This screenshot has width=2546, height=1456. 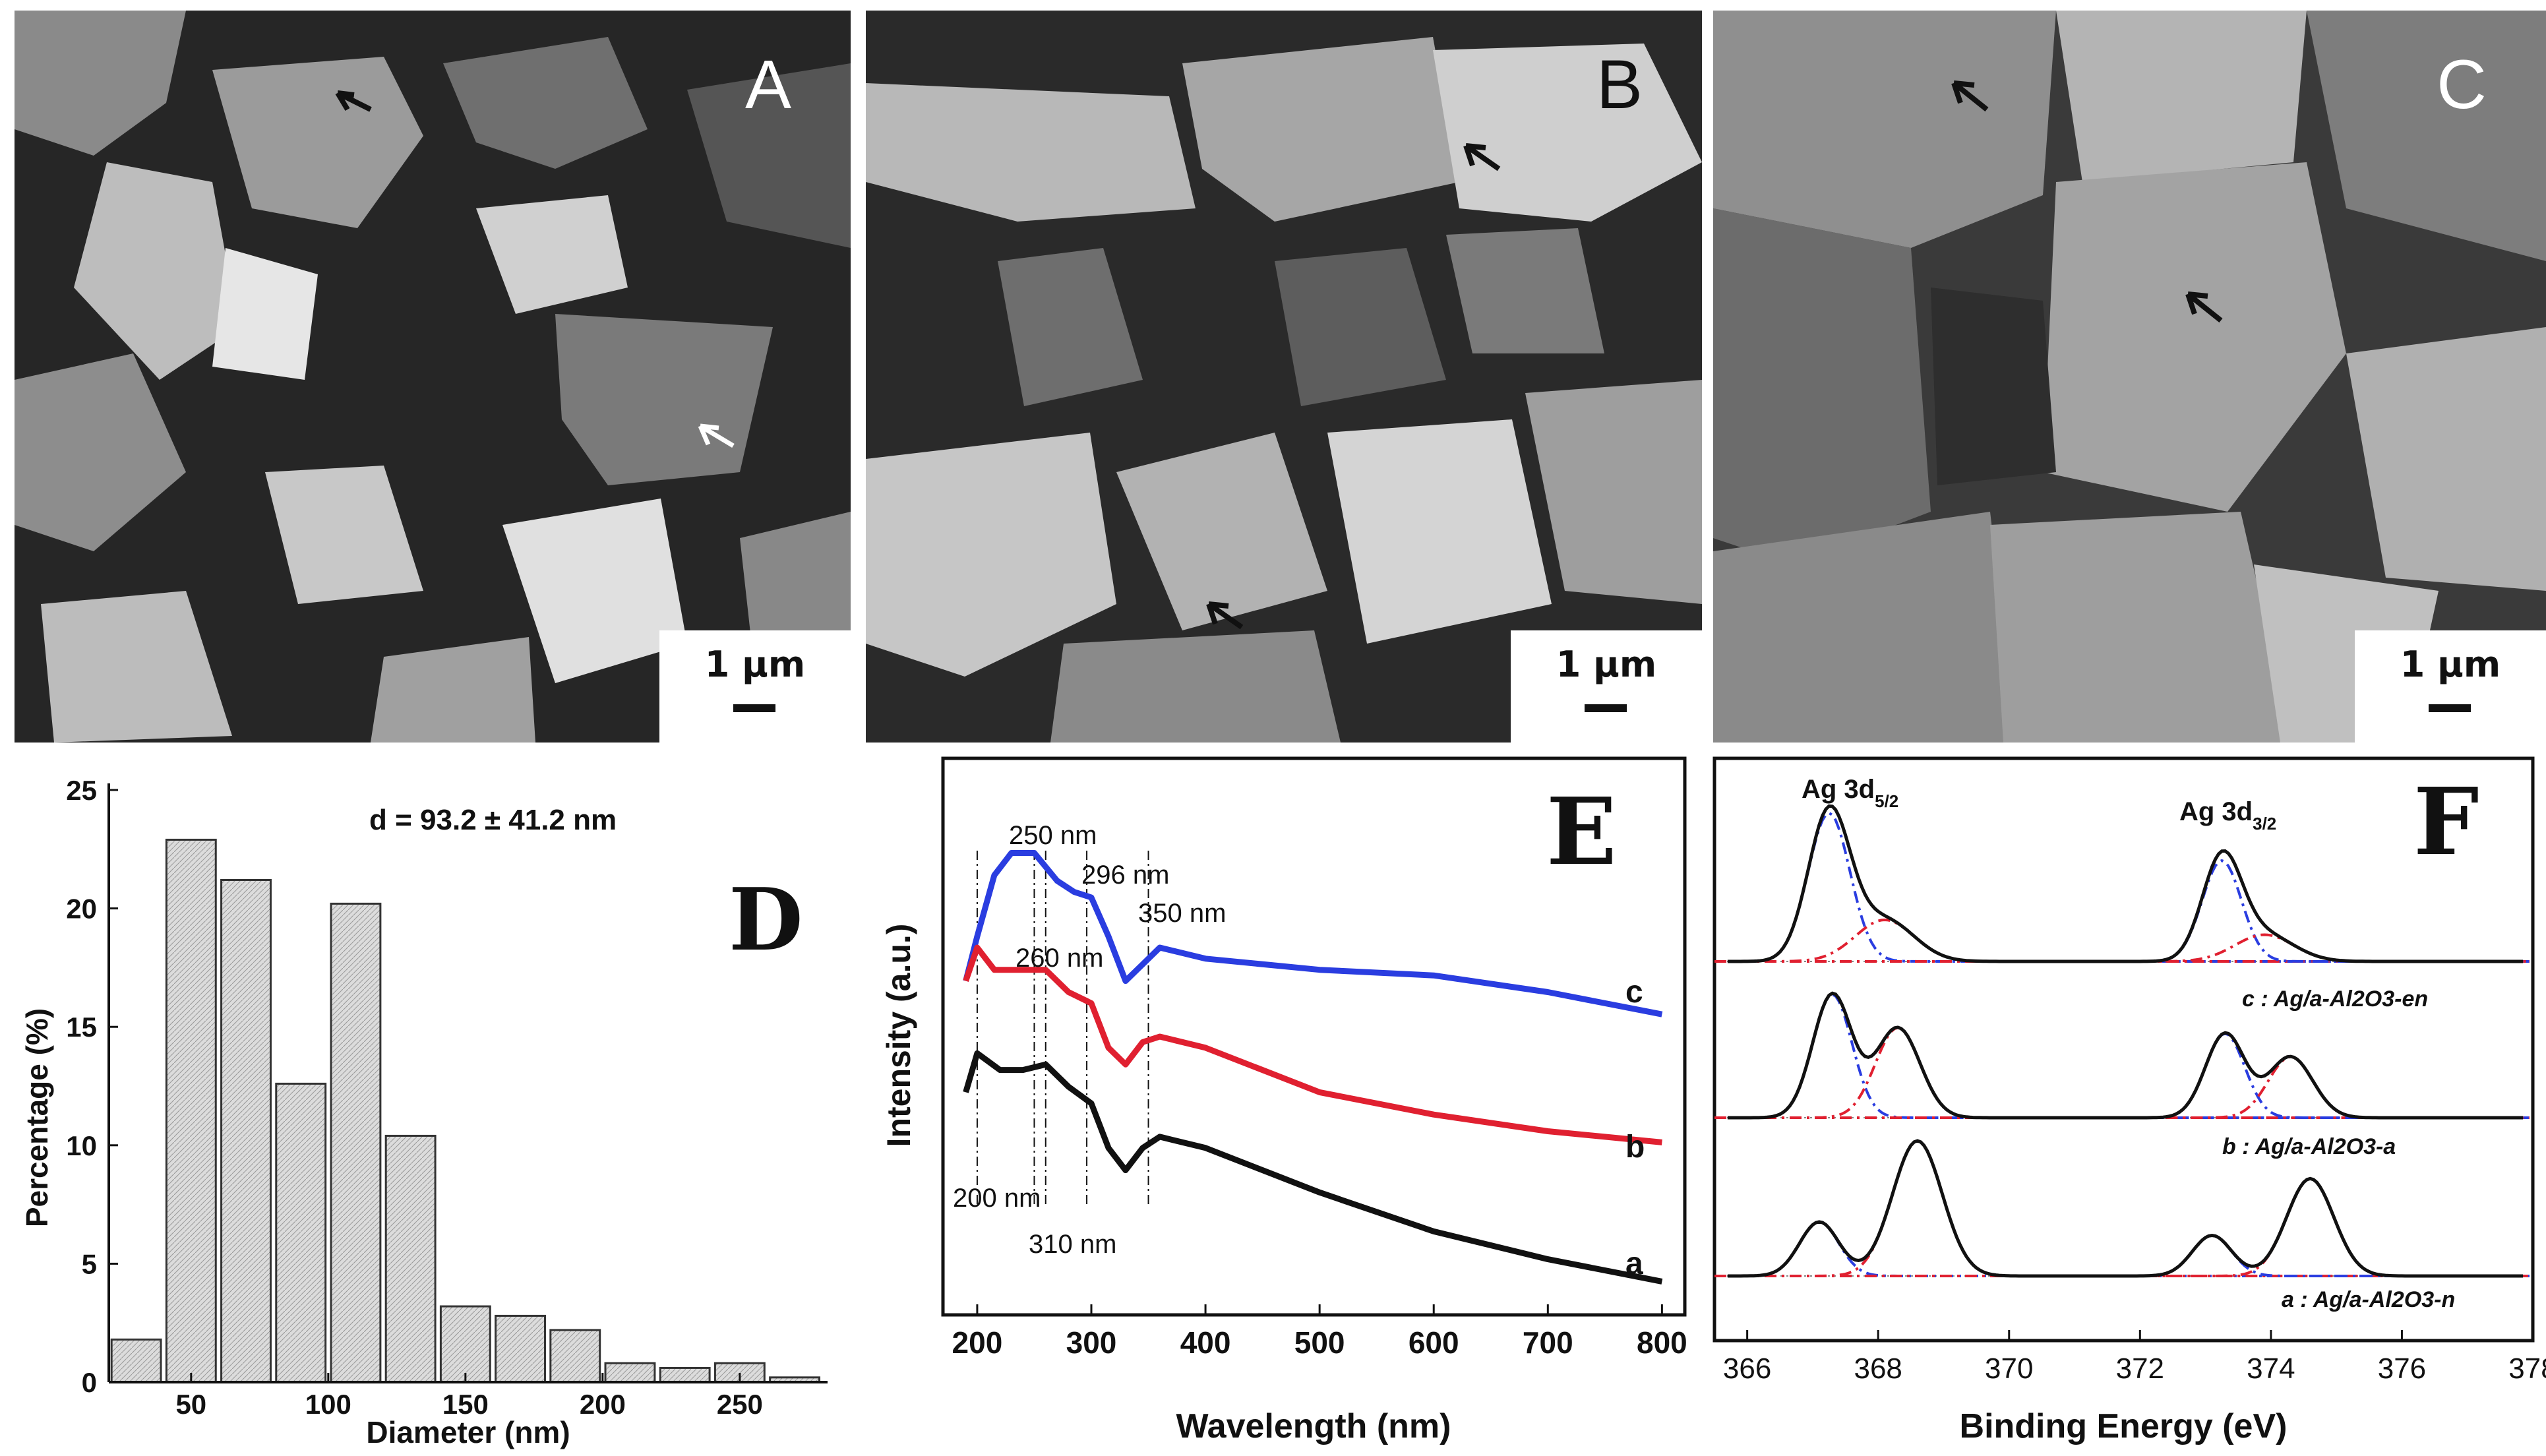 What do you see at coordinates (2462, 84) in the screenshot?
I see `panel-label-c: C` at bounding box center [2462, 84].